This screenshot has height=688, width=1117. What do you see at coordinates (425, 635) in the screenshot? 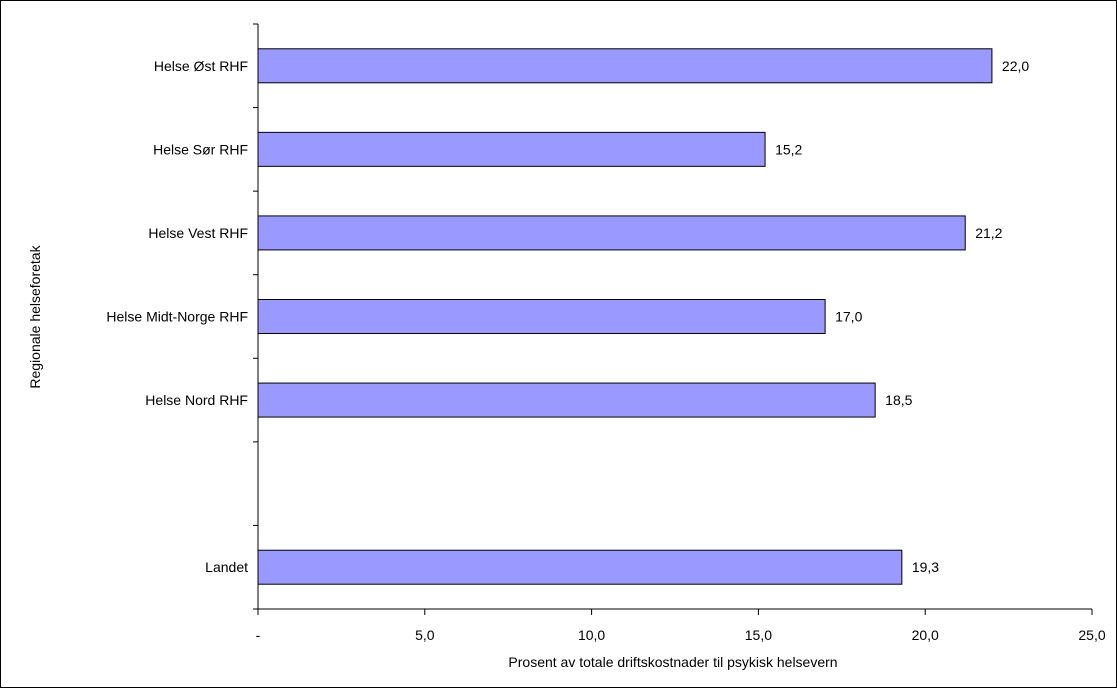
I see `x-tick-label: 5,0` at bounding box center [425, 635].